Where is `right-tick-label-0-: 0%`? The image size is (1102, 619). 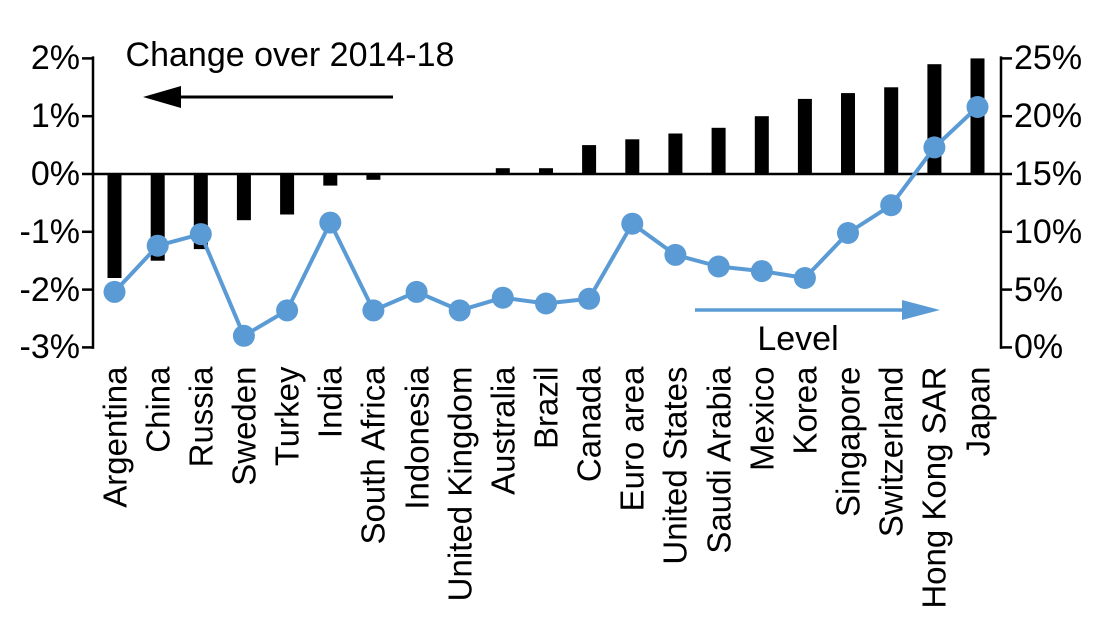
right-tick-label-0-: 0% is located at coordinates (1039, 347).